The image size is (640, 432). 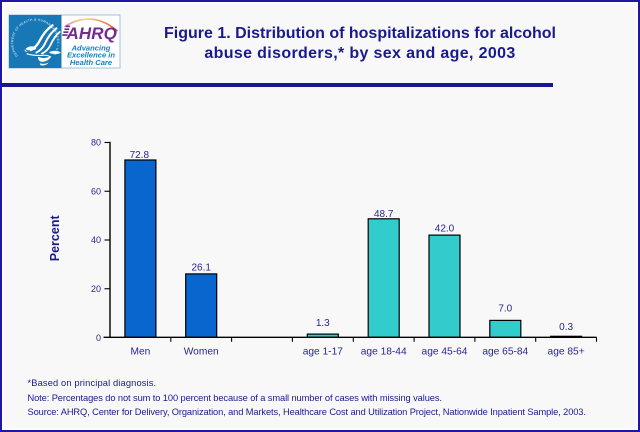 I want to click on svg-text: age 65-84, so click(x=505, y=352).